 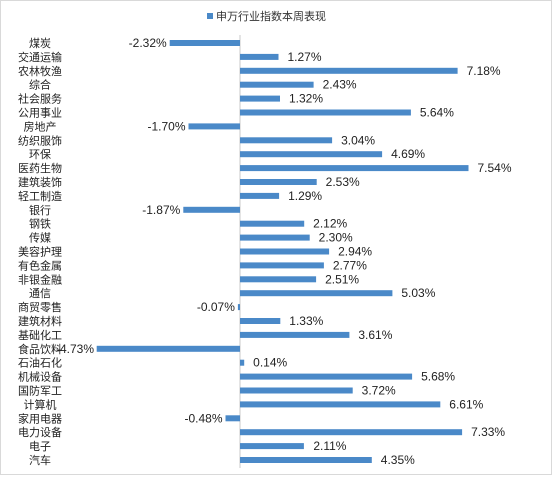 What do you see at coordinates (342, 279) in the screenshot?
I see `value-label: 2.51%` at bounding box center [342, 279].